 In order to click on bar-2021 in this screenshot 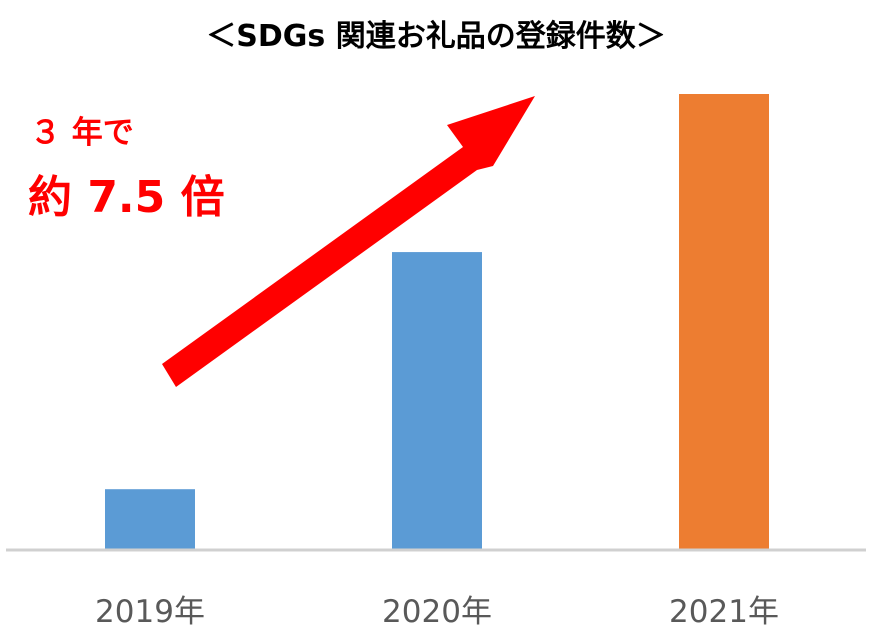, I will do `click(724, 322)`.